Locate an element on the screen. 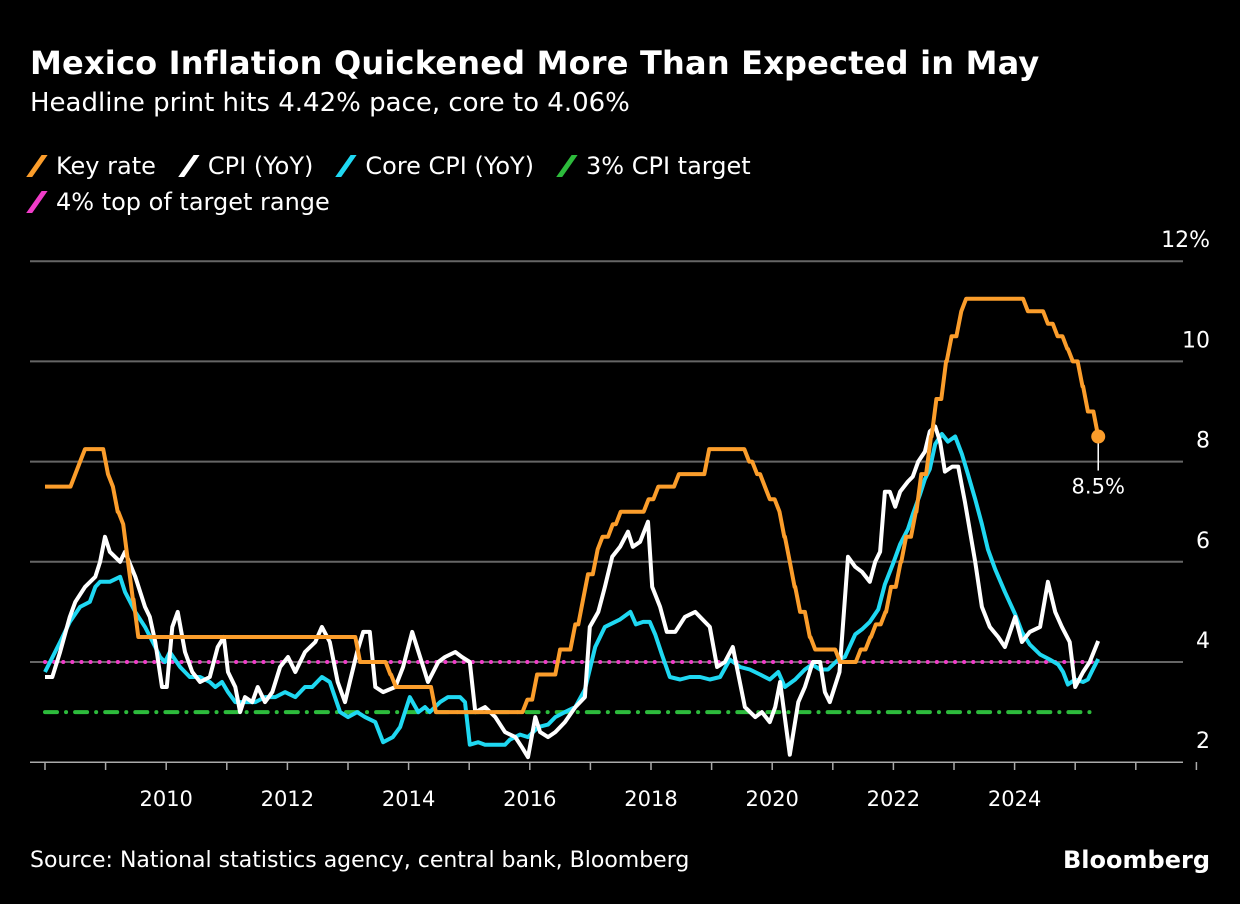 The image size is (1240, 904). legend-label: 3% CPI target is located at coordinates (668, 166).